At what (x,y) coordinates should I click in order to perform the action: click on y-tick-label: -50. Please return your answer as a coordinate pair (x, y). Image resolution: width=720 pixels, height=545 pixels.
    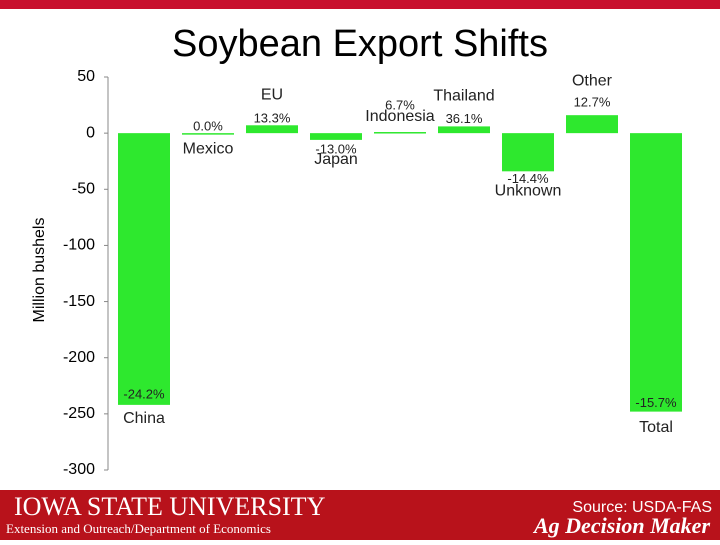
    Looking at the image, I should click on (83, 189).